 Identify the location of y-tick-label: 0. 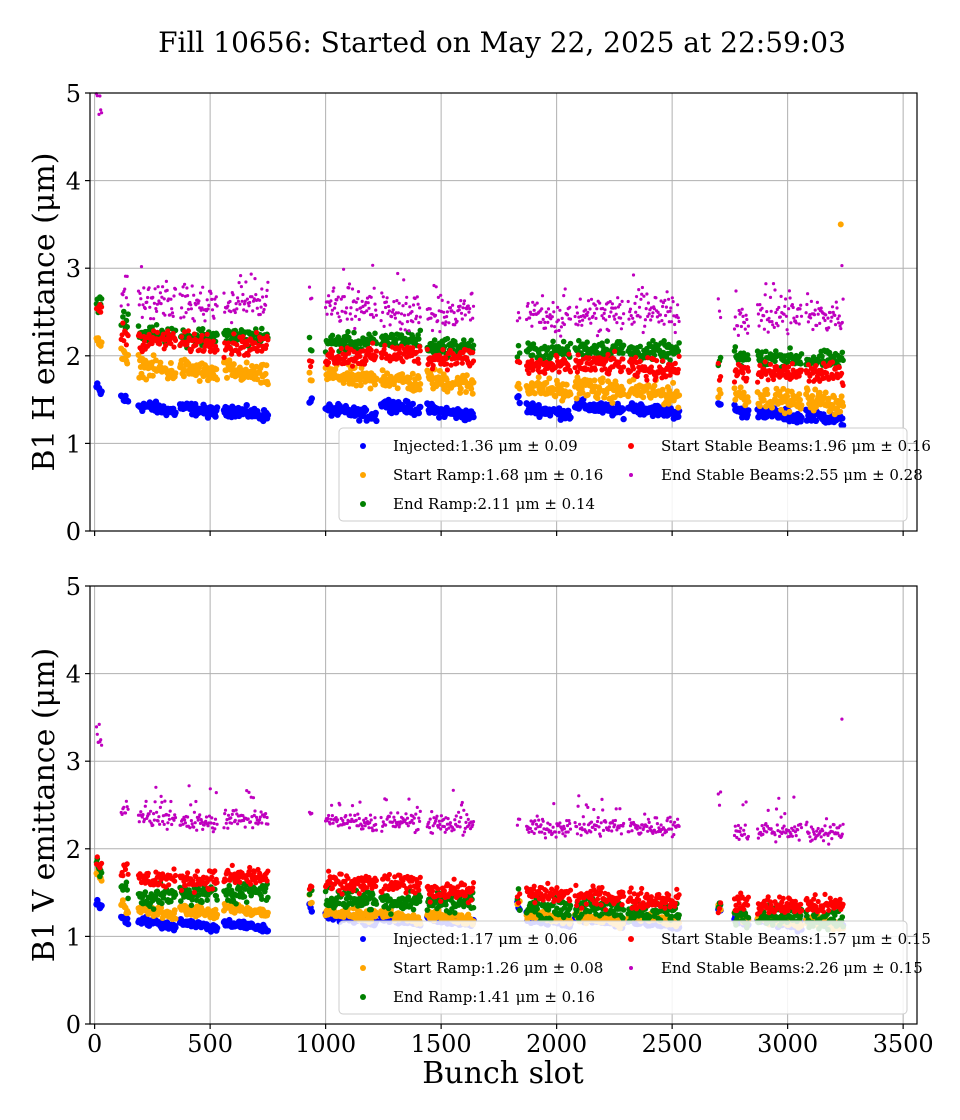
(73, 532).